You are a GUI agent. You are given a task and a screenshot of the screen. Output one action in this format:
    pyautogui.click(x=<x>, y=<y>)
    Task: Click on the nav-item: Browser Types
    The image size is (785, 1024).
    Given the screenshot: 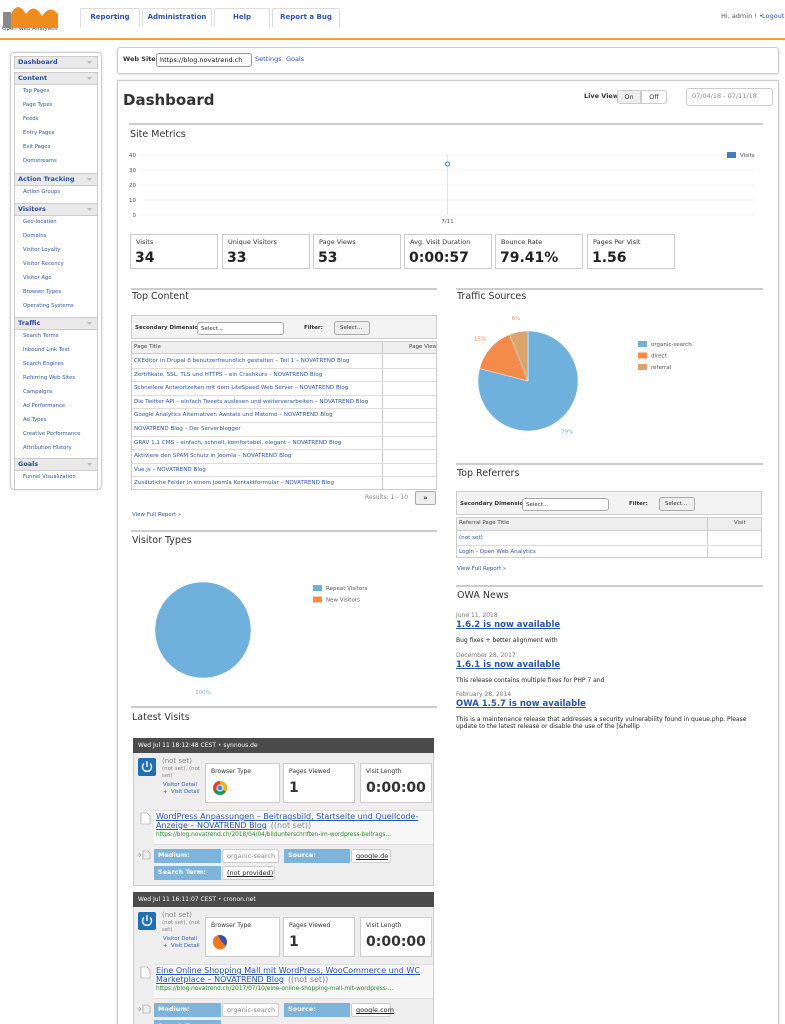 What is the action you would take?
    pyautogui.click(x=42, y=292)
    